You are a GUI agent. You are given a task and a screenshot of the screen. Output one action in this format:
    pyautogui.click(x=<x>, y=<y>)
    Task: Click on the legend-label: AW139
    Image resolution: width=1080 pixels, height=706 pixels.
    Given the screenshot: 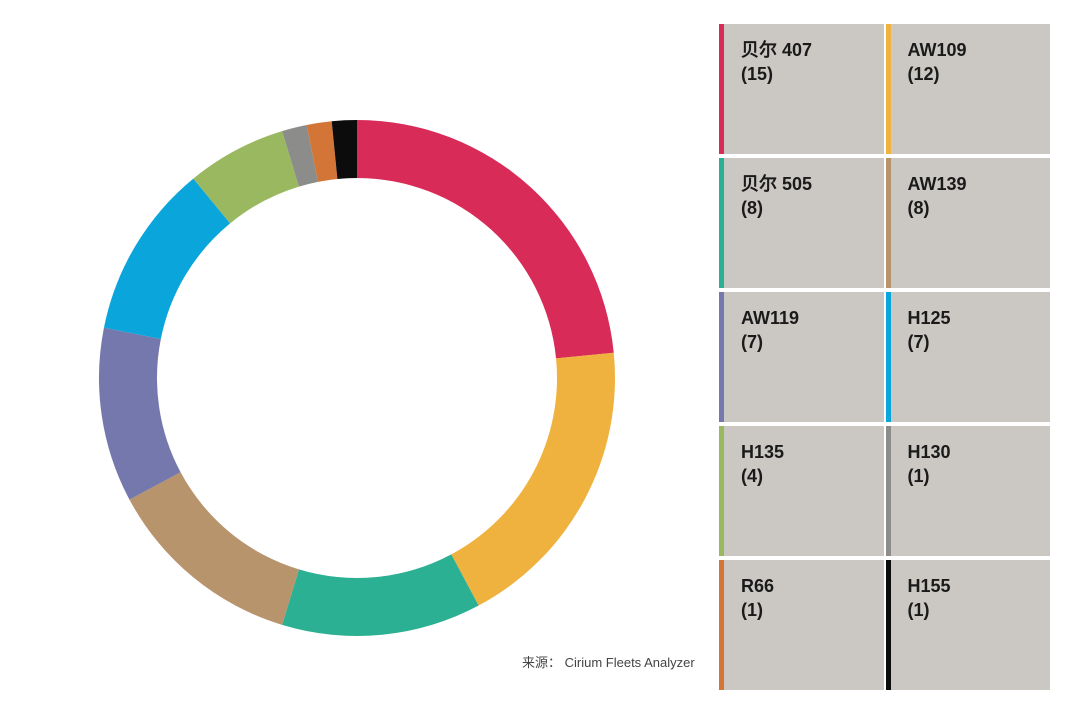 What is the action you would take?
    pyautogui.click(x=937, y=184)
    